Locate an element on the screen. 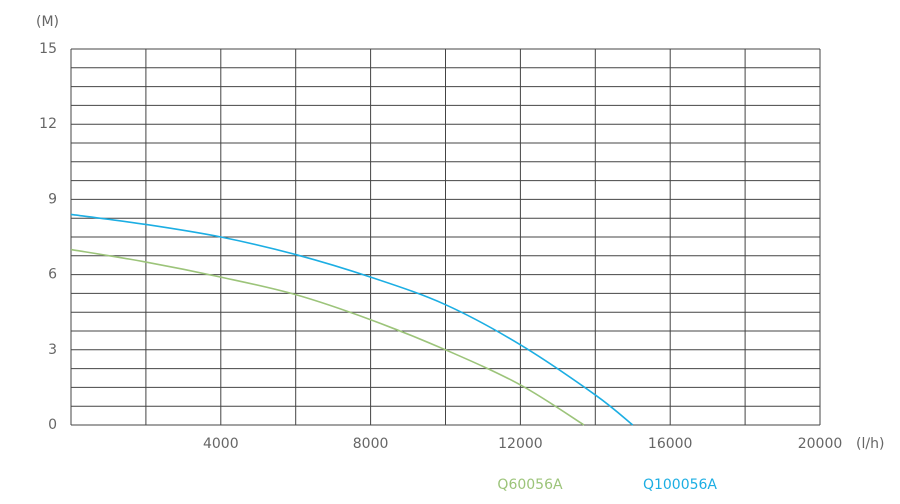 This screenshot has height=504, width=900. x-tick-label: 20000 is located at coordinates (820, 444).